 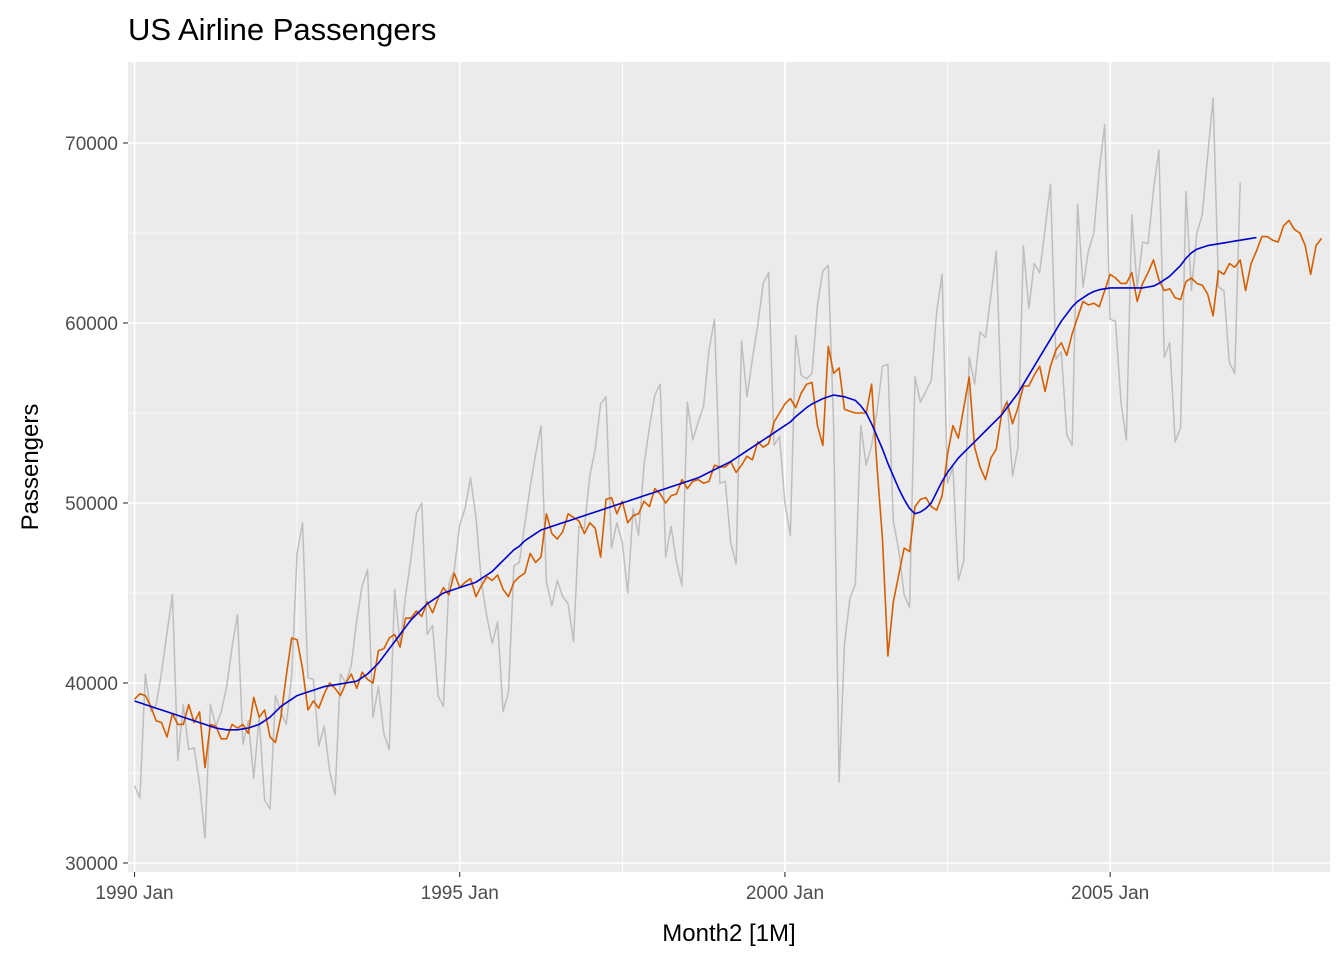 I want to click on x-tick-label: 1990 Jan, so click(x=134, y=893).